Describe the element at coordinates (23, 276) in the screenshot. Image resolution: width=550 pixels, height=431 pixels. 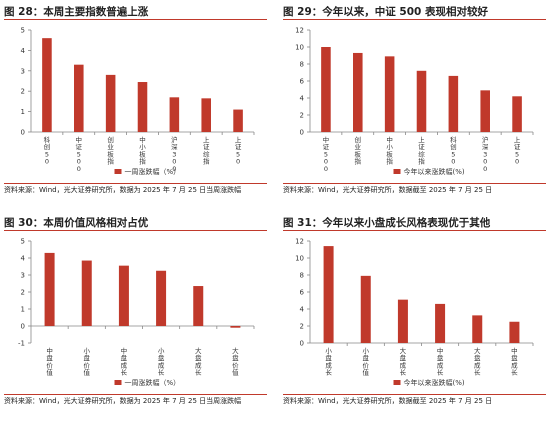
I see `y-tick-label: 3` at that location.